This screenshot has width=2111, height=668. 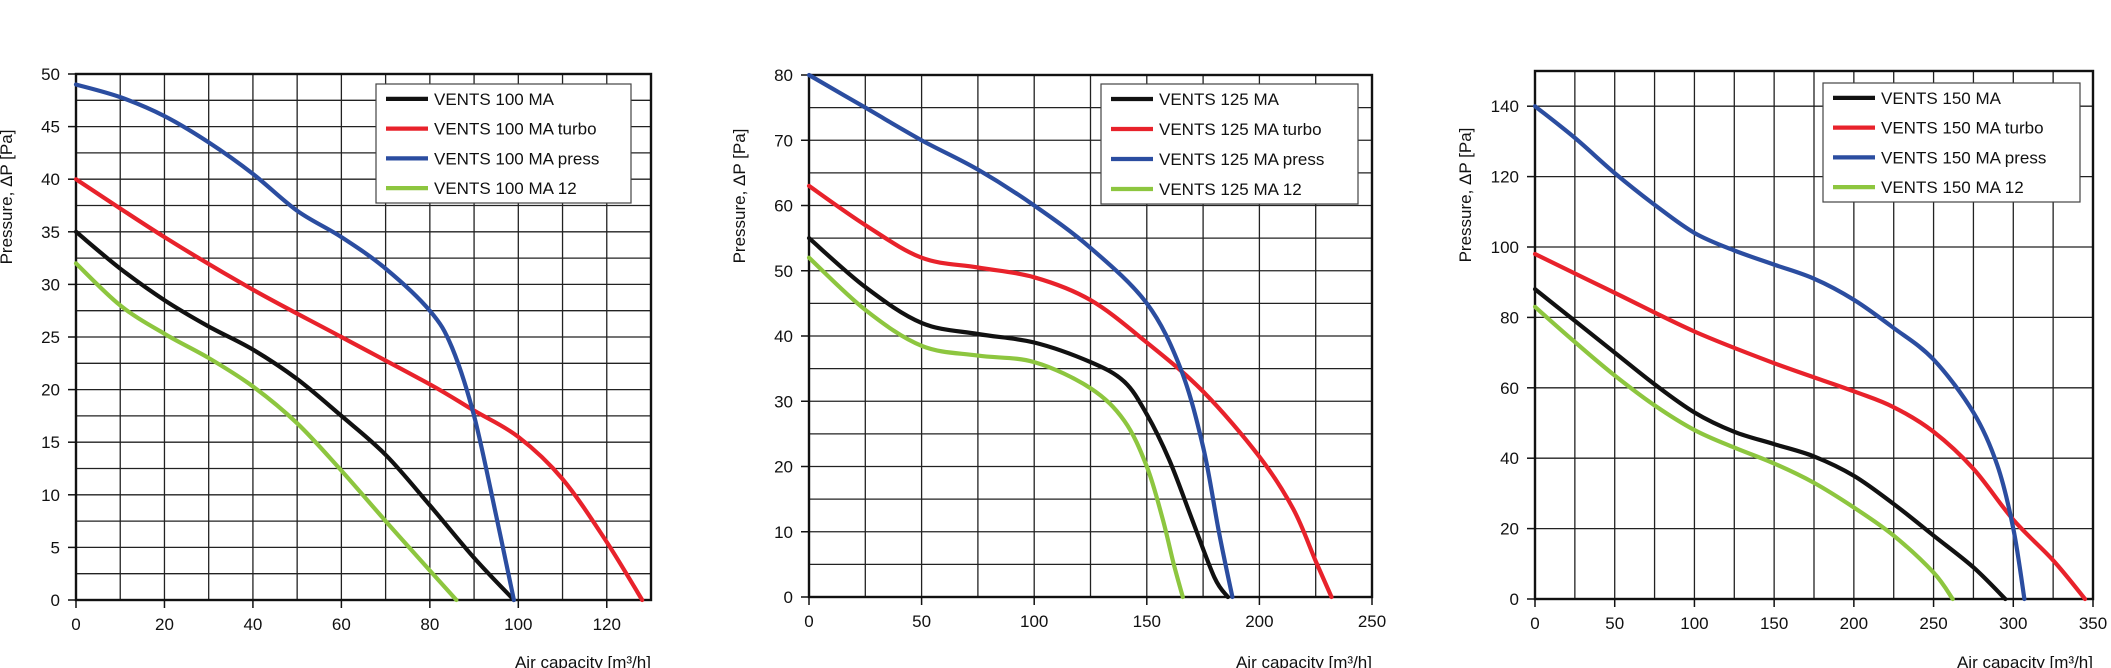 What do you see at coordinates (1505, 177) in the screenshot?
I see `y-tick-label: 120` at bounding box center [1505, 177].